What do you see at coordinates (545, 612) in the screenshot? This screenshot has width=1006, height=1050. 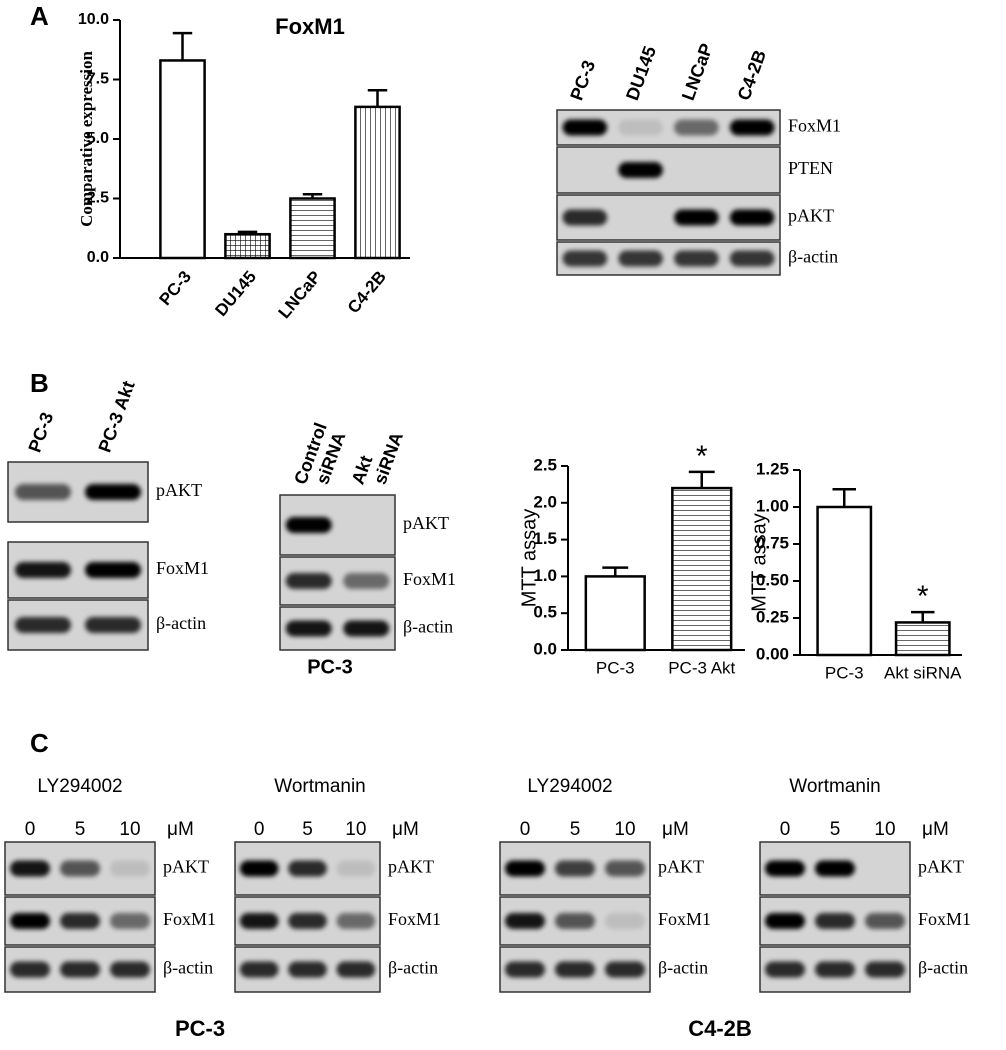 I see `y-tick-label: 0.5` at bounding box center [545, 612].